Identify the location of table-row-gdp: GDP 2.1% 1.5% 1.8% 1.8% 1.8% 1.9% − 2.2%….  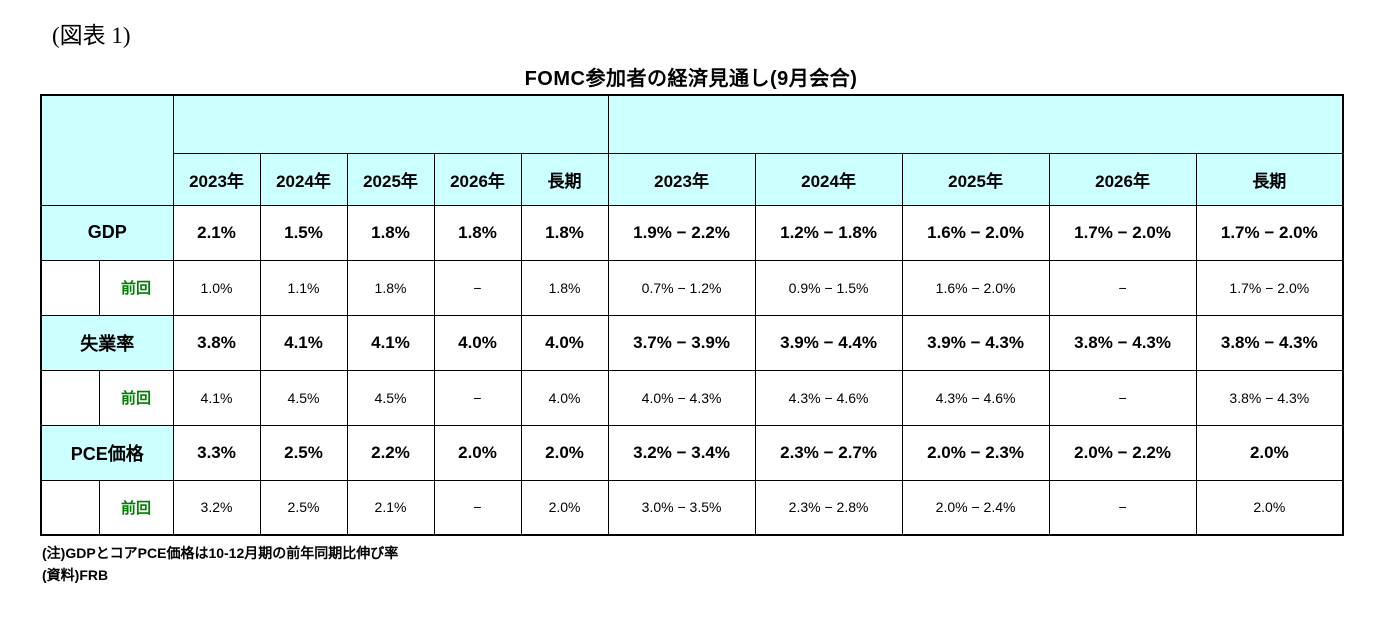
(692, 232).